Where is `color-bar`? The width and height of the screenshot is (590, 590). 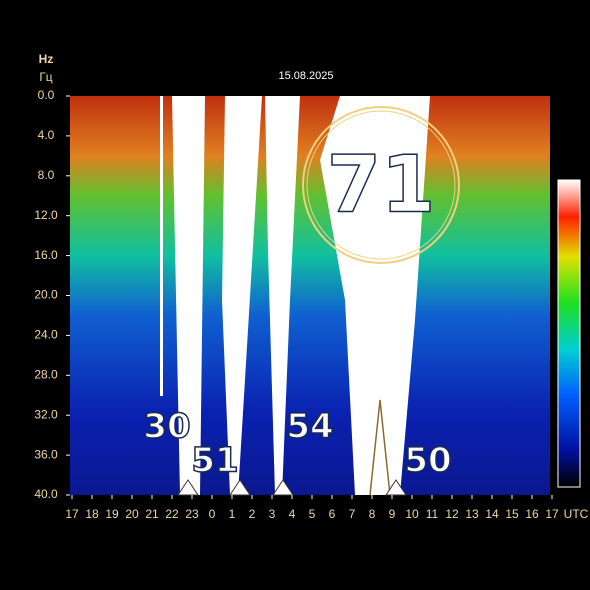
color-bar is located at coordinates (569, 333).